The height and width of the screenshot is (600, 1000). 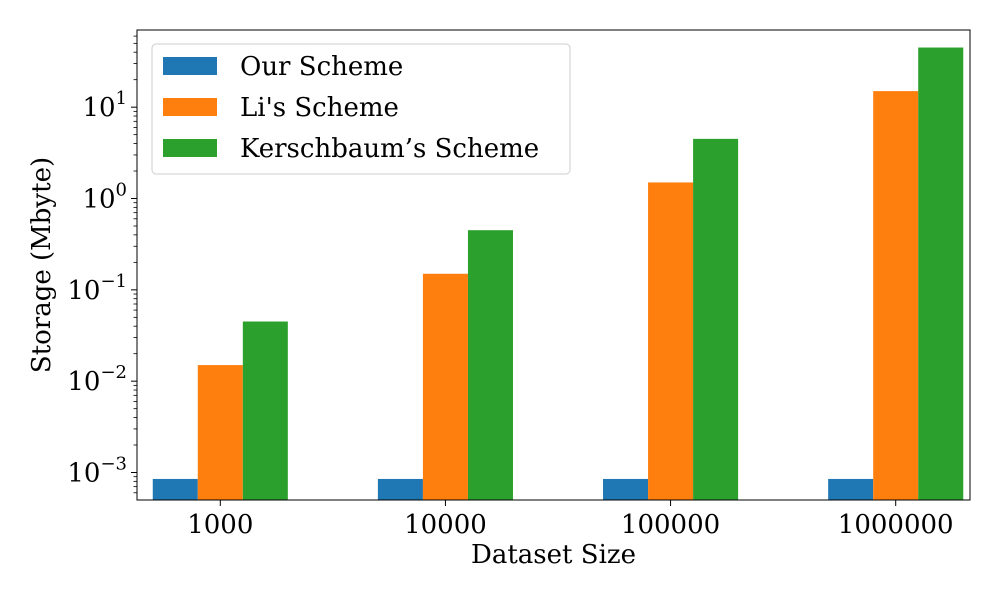 What do you see at coordinates (445, 525) in the screenshot?
I see `x-tick-label: 10000` at bounding box center [445, 525].